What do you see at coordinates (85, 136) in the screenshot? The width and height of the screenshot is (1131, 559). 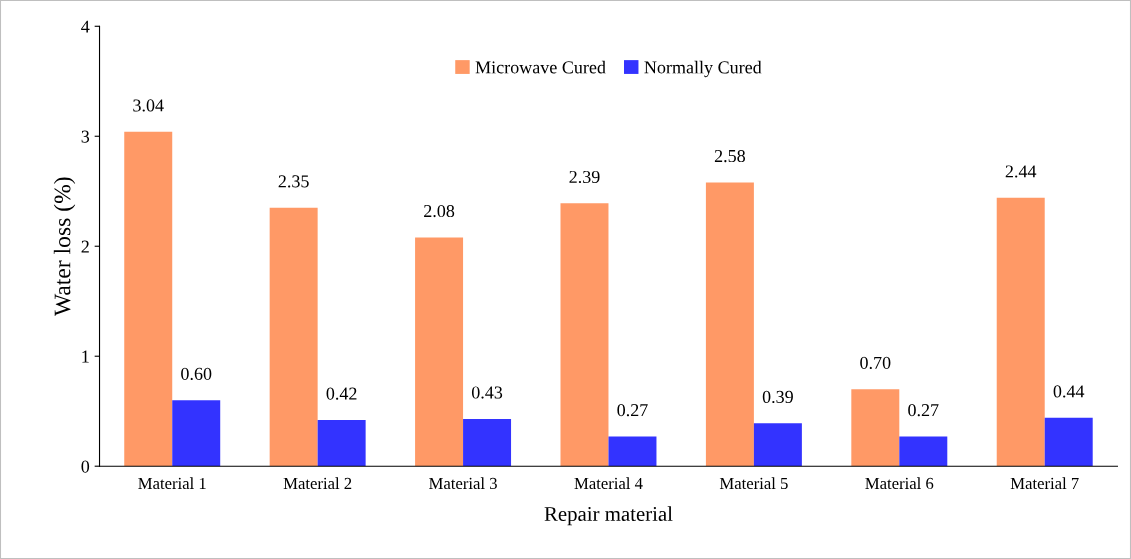 I see `y-tick-label: 3` at bounding box center [85, 136].